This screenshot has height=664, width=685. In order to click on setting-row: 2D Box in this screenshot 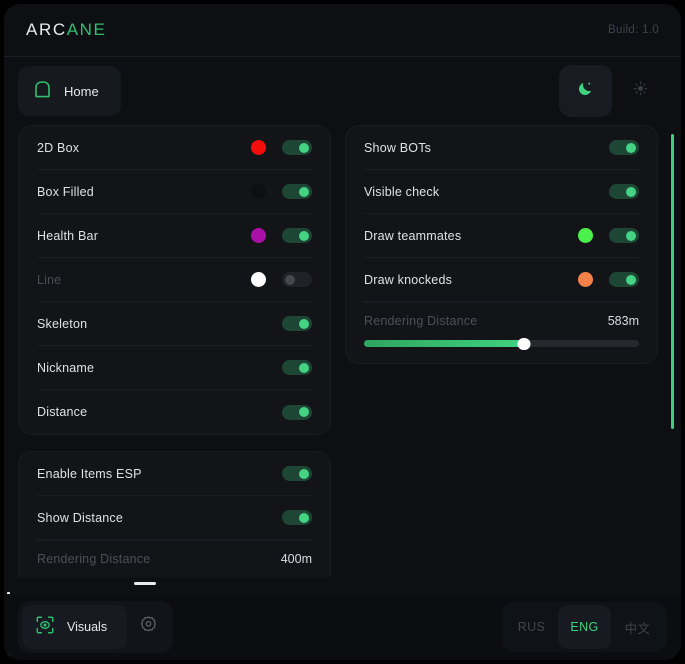, I will do `click(174, 148)`.